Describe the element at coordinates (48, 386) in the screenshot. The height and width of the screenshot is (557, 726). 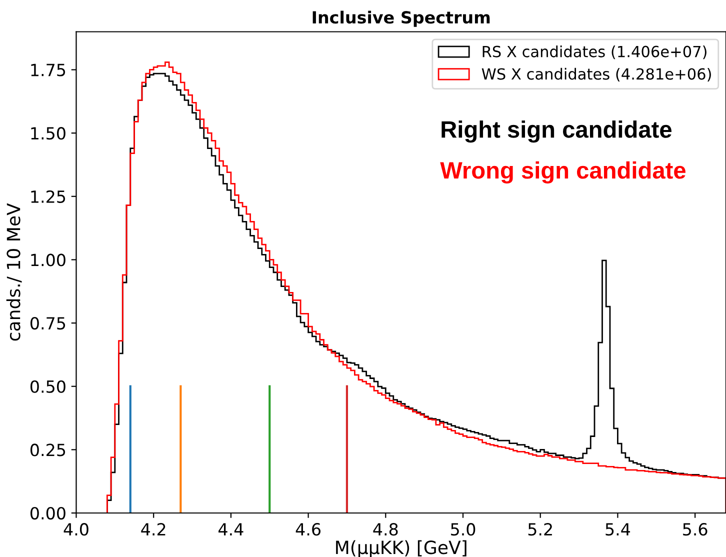
I see `y-tick-label: 0.50` at that location.